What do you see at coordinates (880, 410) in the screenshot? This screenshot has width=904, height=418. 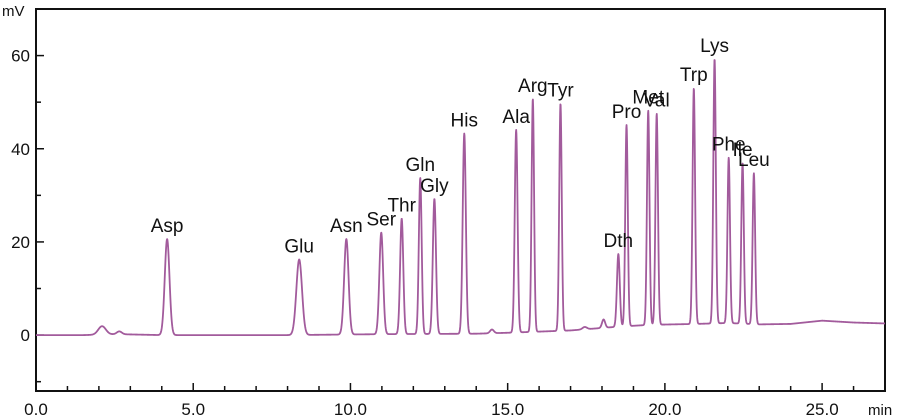 I see `x-axis-unit-label: min` at bounding box center [880, 410].